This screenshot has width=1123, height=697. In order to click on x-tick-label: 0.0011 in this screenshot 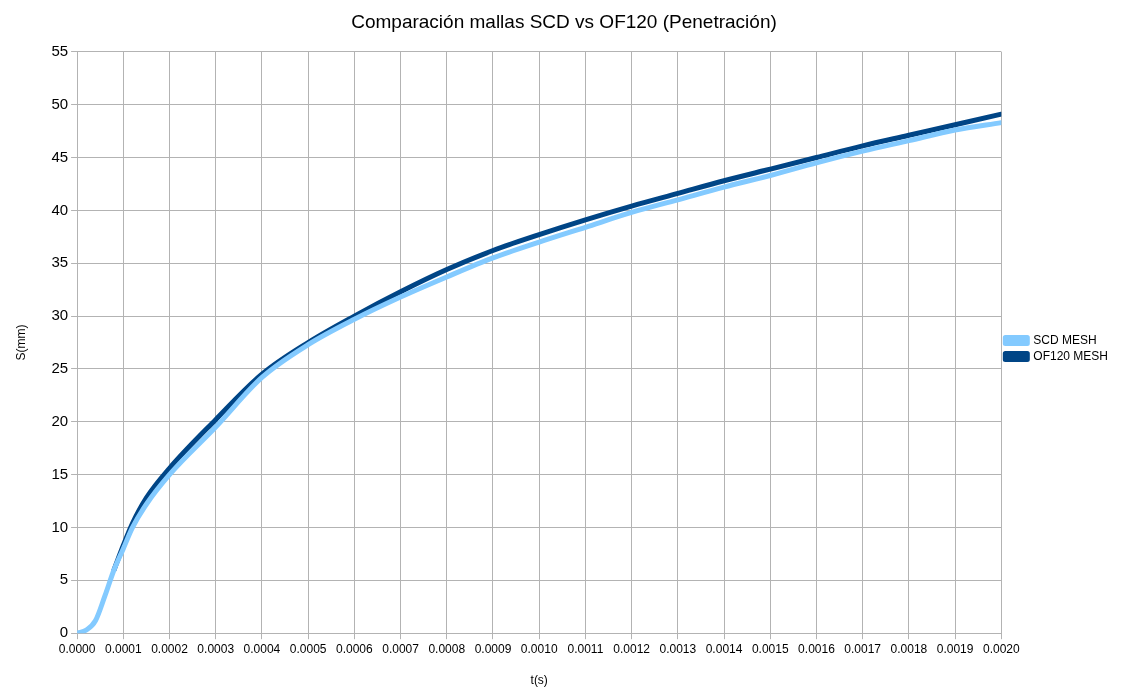, I will do `click(585, 648)`.